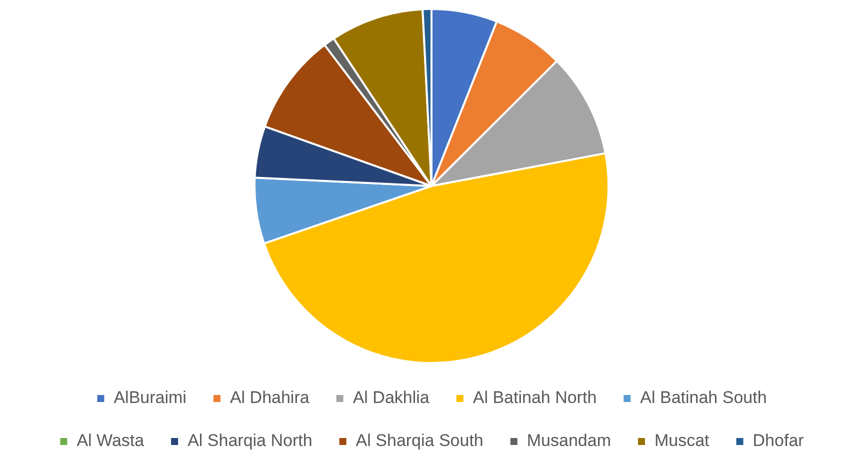 Image resolution: width=863 pixels, height=468 pixels. What do you see at coordinates (270, 398) in the screenshot?
I see `legend-label: Al Dhahira` at bounding box center [270, 398].